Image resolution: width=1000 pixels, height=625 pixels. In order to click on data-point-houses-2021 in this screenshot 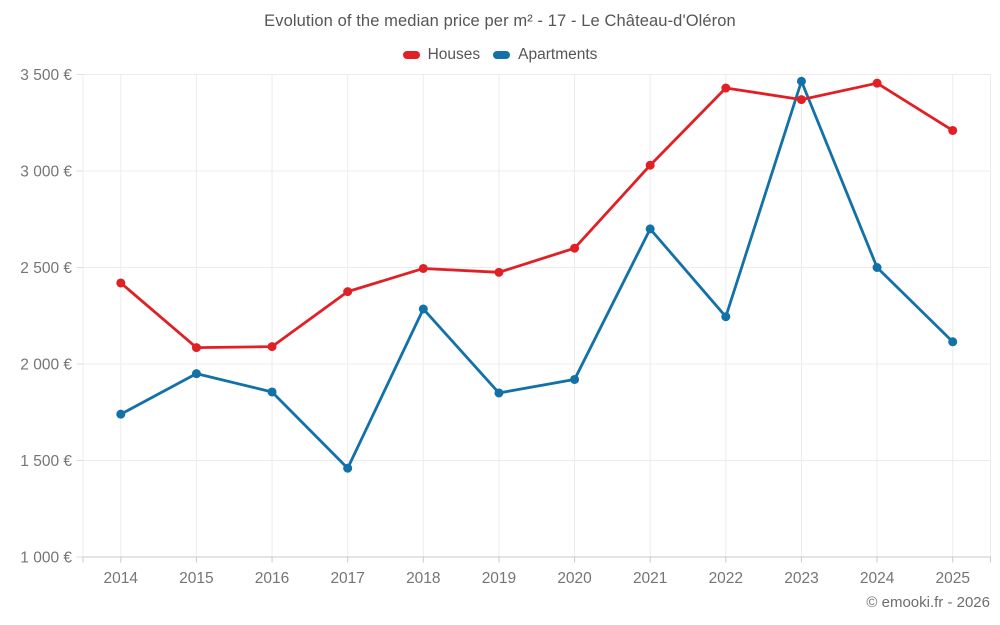, I will do `click(650, 165)`.